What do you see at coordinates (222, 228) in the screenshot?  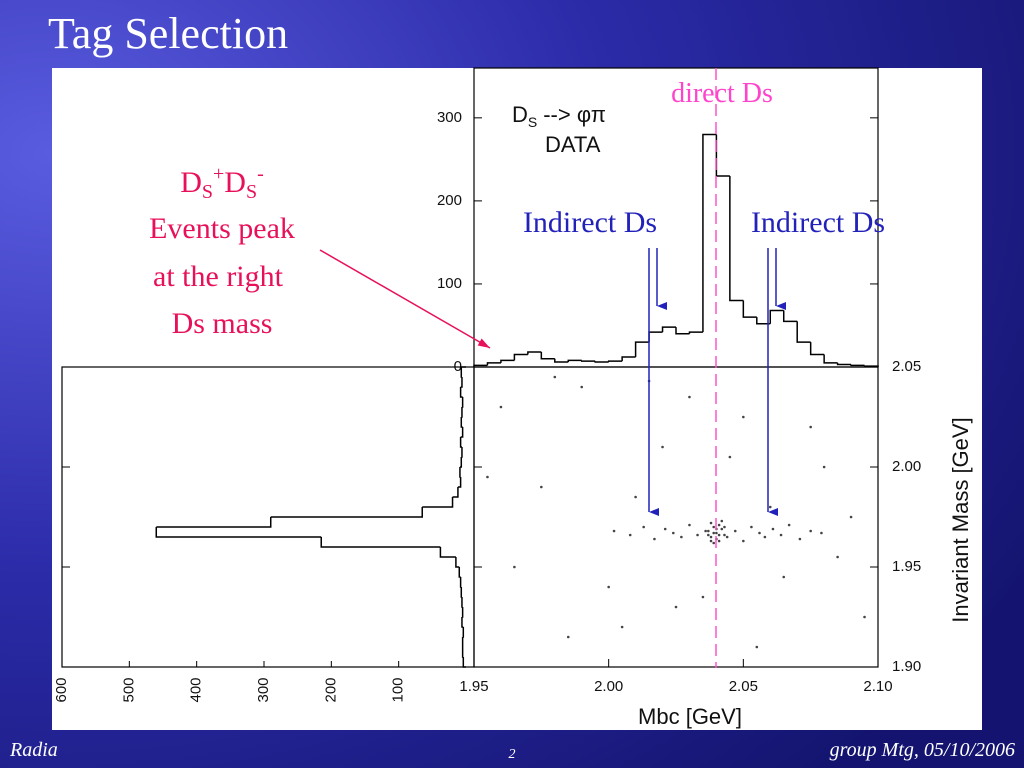 I see `peak-line: Events peak` at bounding box center [222, 228].